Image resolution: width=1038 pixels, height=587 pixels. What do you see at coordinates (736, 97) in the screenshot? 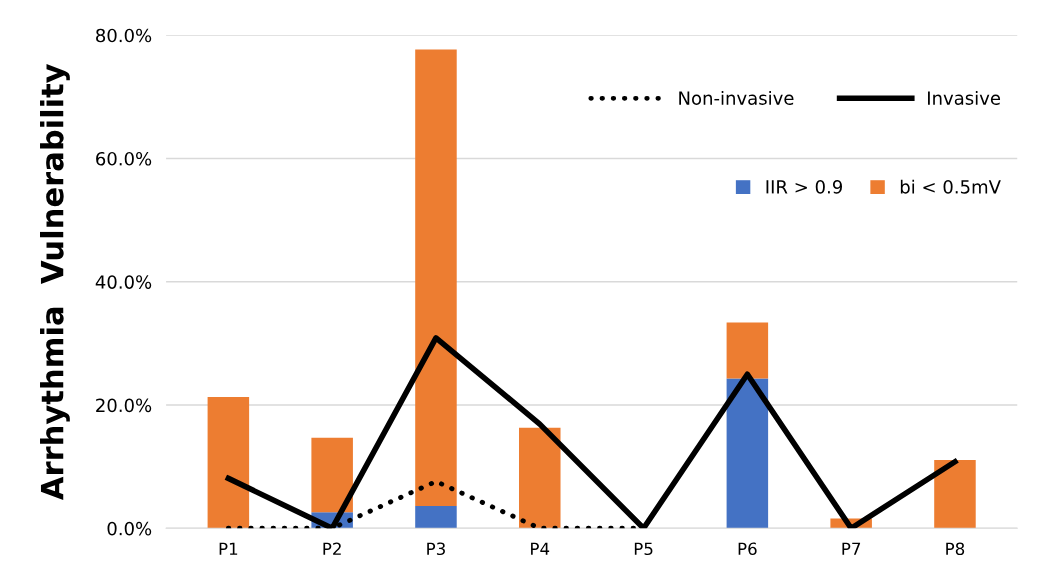
I see `legend-label: Non-invasive` at bounding box center [736, 97].